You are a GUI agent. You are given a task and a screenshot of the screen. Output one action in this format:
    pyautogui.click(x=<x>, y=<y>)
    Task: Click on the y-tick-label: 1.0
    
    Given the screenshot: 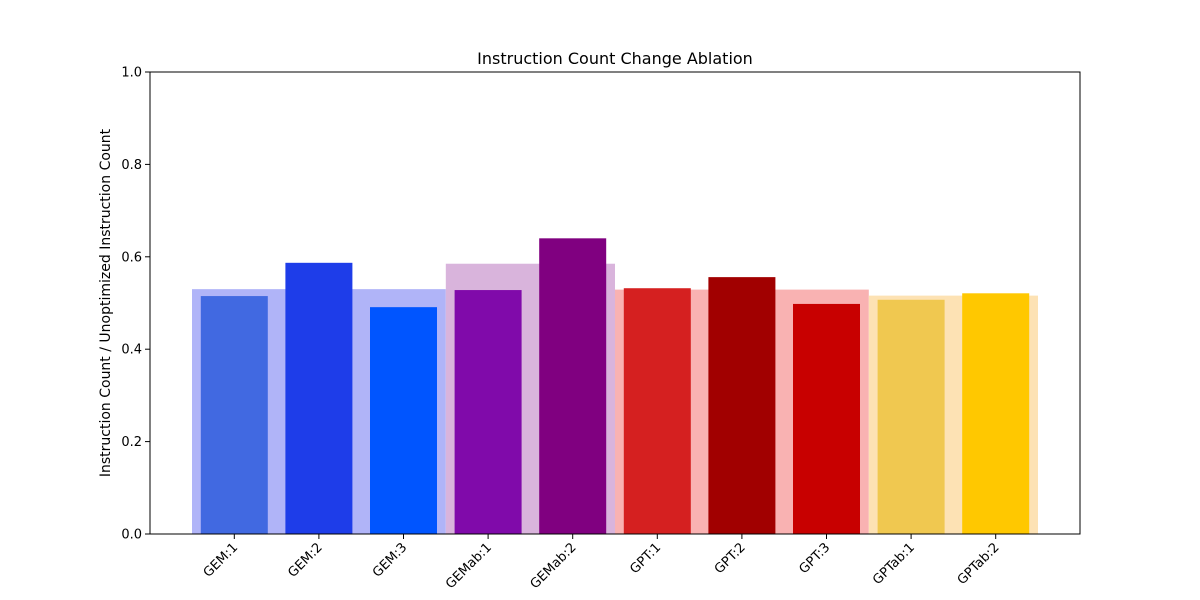 What is the action you would take?
    pyautogui.click(x=131, y=73)
    